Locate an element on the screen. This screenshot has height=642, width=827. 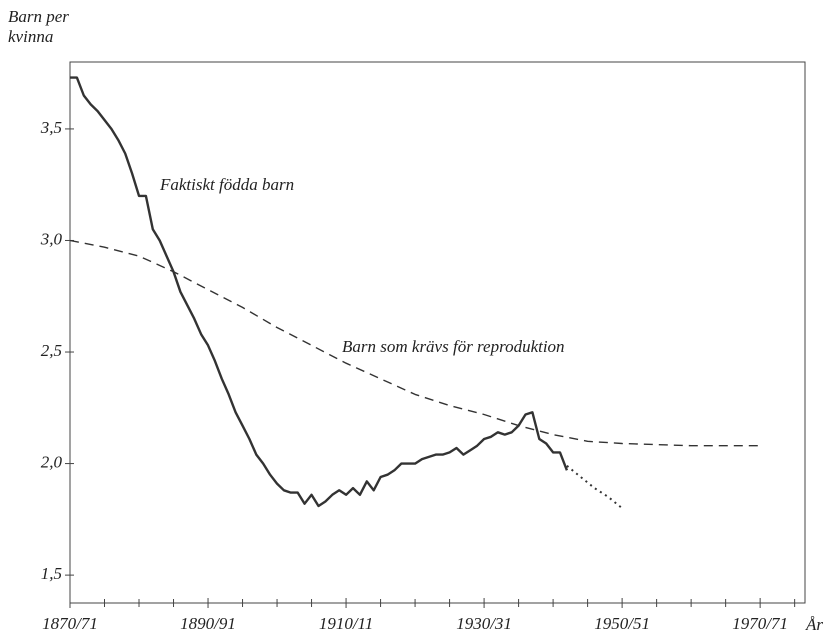
x-tick-label: 1890/91 is located at coordinates (208, 623).